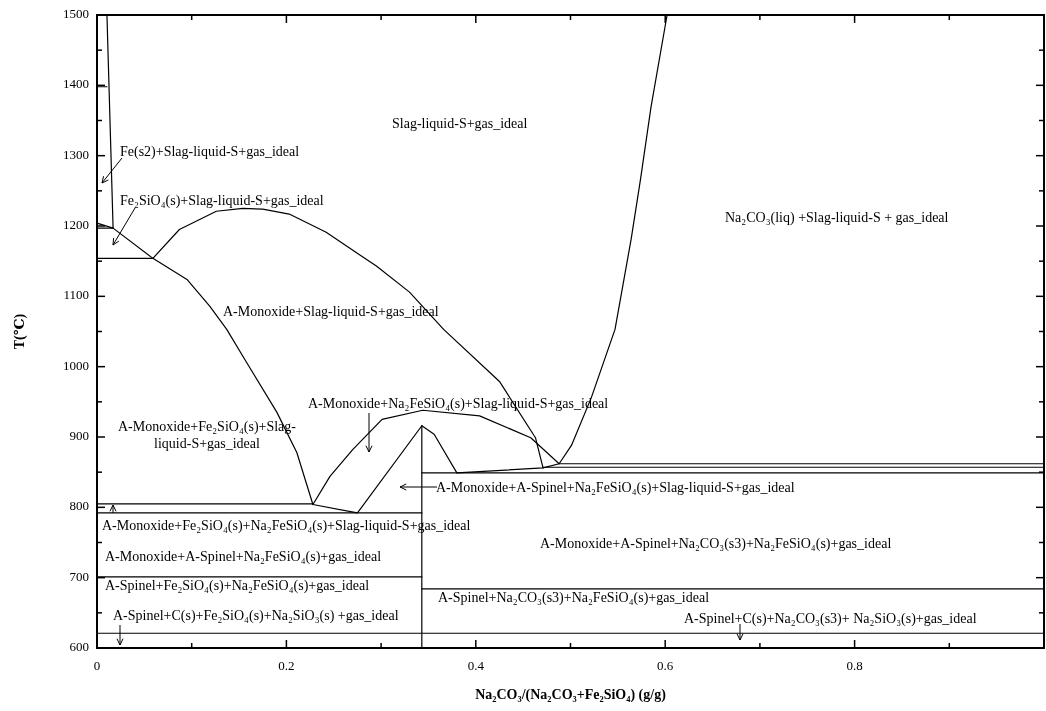  I want to click on x-tick-label: 0.4, so click(476, 665).